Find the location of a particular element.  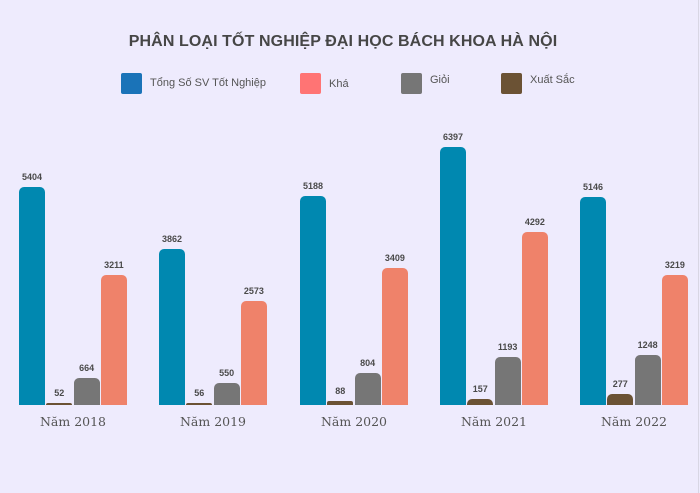

bar-value-label: 664 is located at coordinates (87, 368).